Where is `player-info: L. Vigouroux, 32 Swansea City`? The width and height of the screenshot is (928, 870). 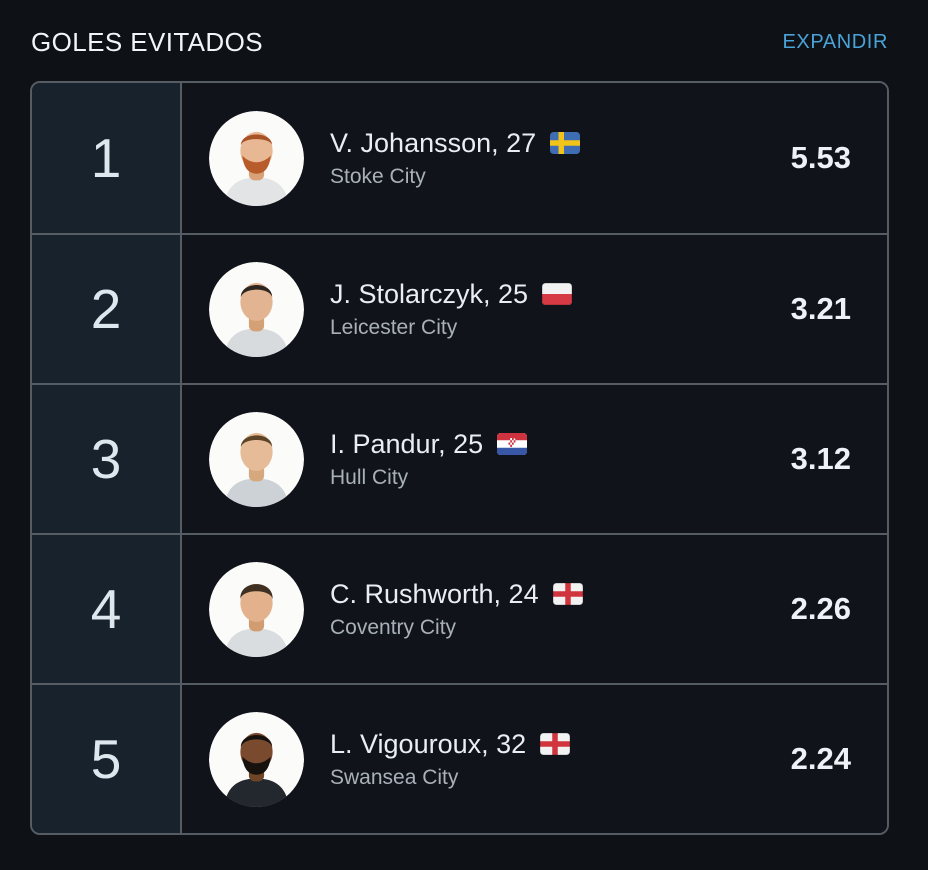 player-info: L. Vigouroux, 32 Swansea City is located at coordinates (450, 759).